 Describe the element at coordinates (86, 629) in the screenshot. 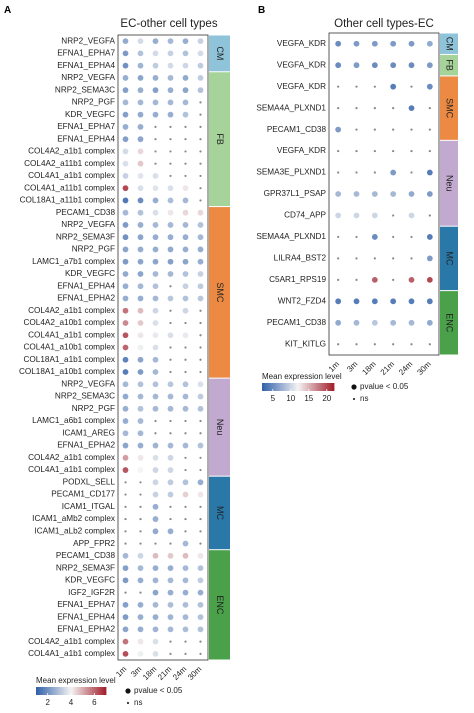

I see `row-label: EFNA1_EPHA2` at that location.